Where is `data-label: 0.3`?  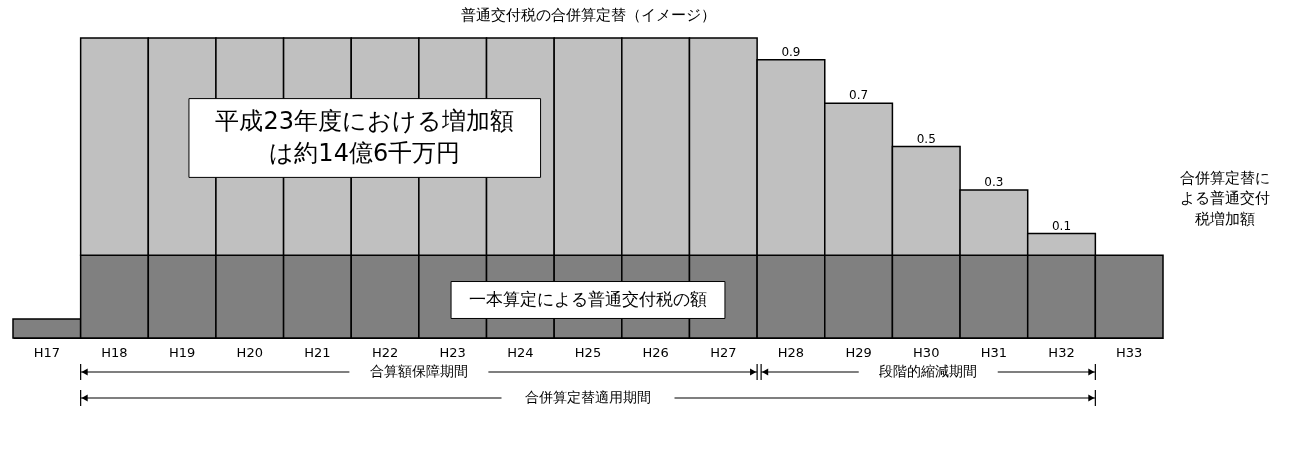 data-label: 0.3 is located at coordinates (994, 182).